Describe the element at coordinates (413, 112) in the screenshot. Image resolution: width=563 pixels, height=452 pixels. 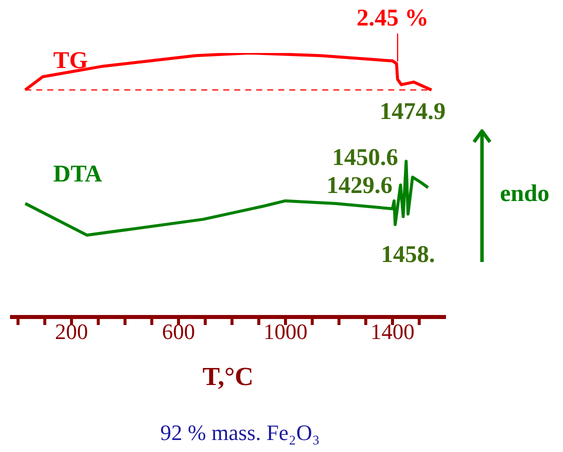
I see `annotation: 1474.9` at that location.